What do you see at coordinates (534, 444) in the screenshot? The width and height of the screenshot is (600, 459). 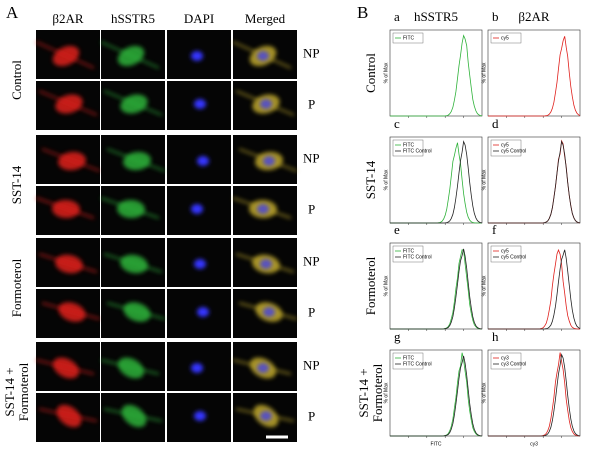 I see `x-axis-label: cy3` at bounding box center [534, 444].